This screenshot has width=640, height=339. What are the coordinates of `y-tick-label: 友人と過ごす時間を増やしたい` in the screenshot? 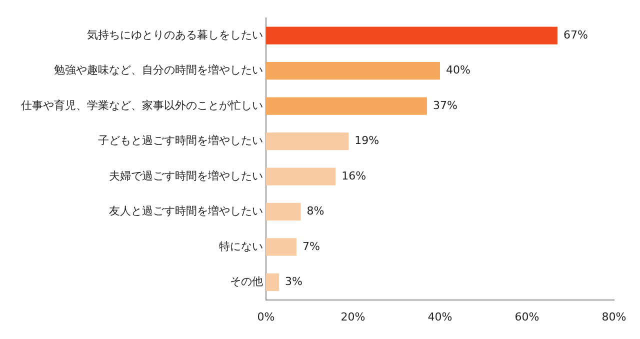 It's located at (186, 211).